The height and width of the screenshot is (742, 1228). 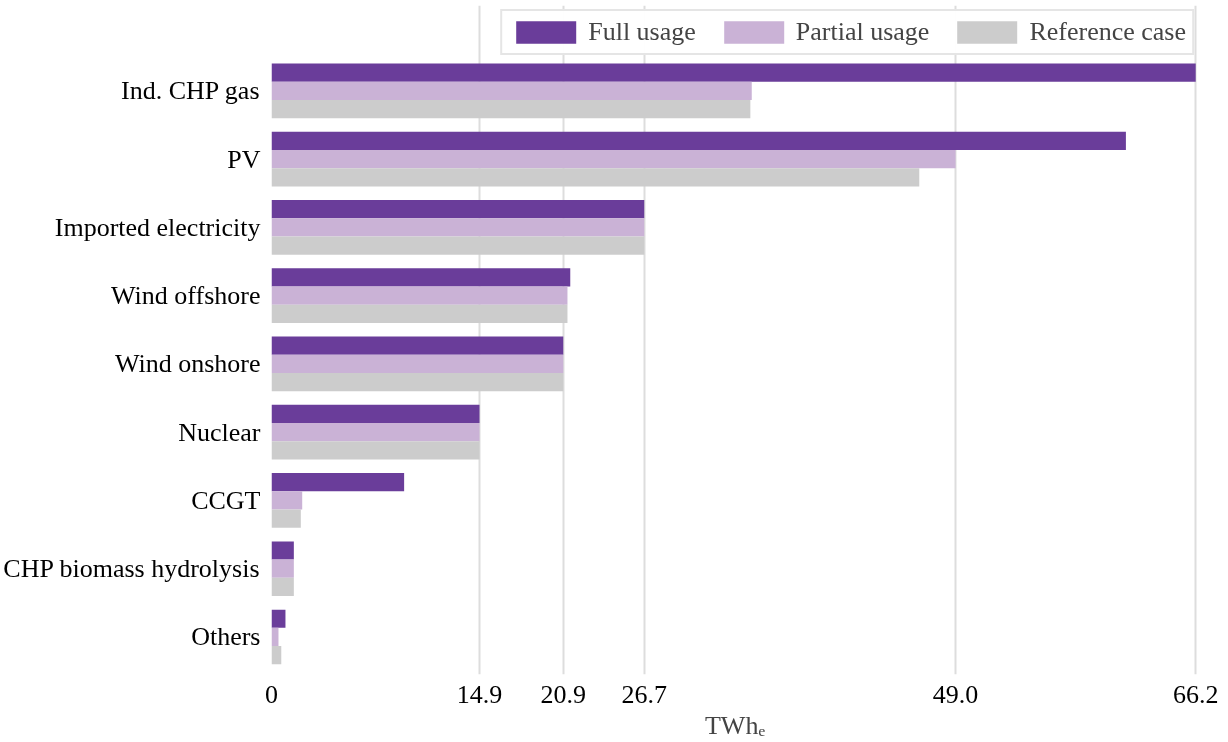 I want to click on x-tick-label: 26.7, so click(x=644, y=694).